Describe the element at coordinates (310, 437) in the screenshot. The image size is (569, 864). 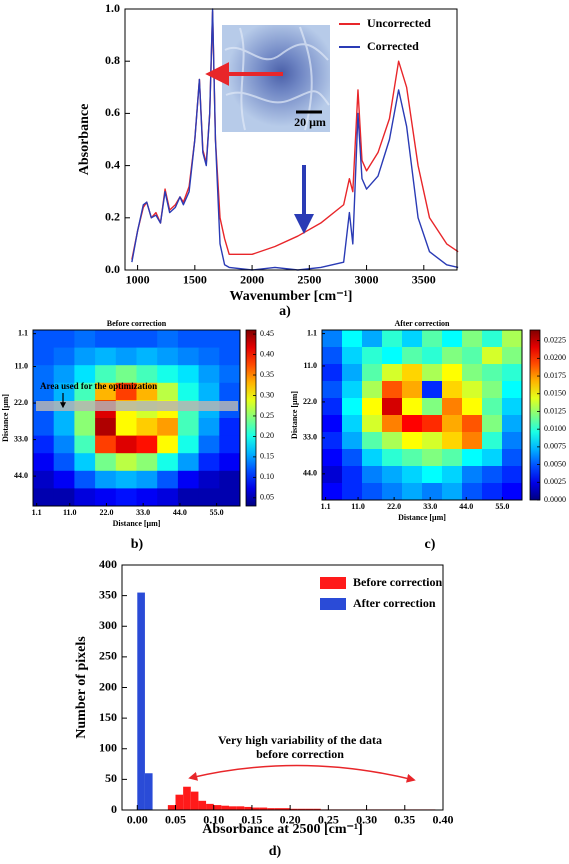
I see `y-tick-label: 33.0` at that location.